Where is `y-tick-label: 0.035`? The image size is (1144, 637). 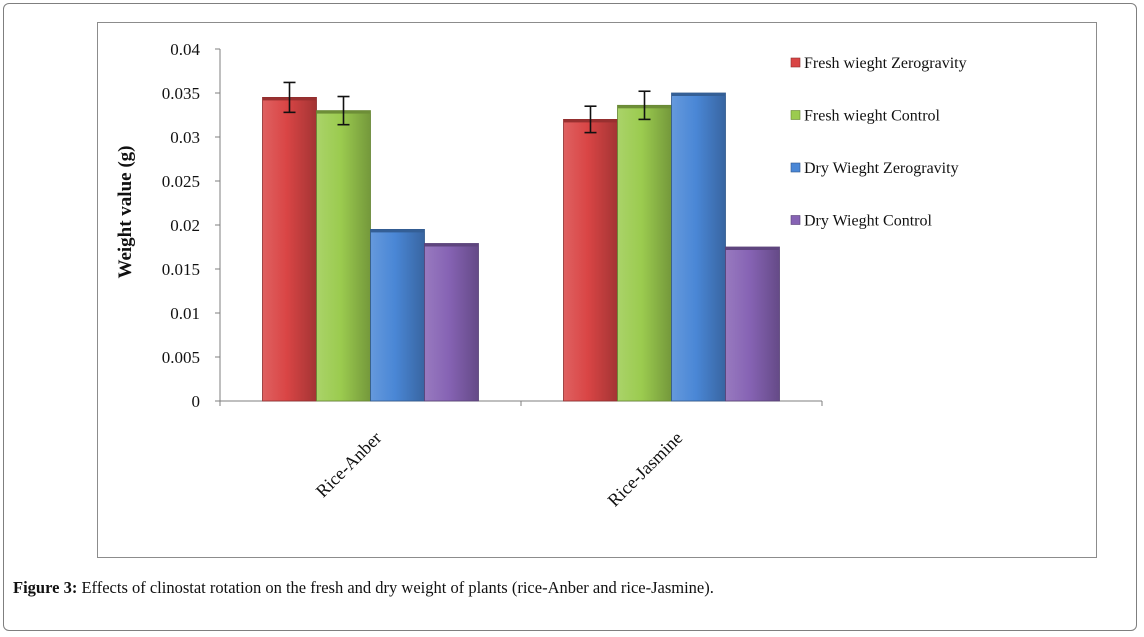
y-tick-label: 0.035 is located at coordinates (181, 93).